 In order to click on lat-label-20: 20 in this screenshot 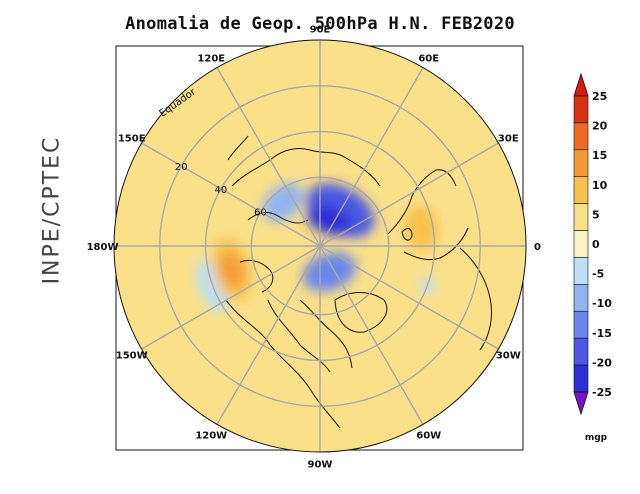, I will do `click(181, 167)`.